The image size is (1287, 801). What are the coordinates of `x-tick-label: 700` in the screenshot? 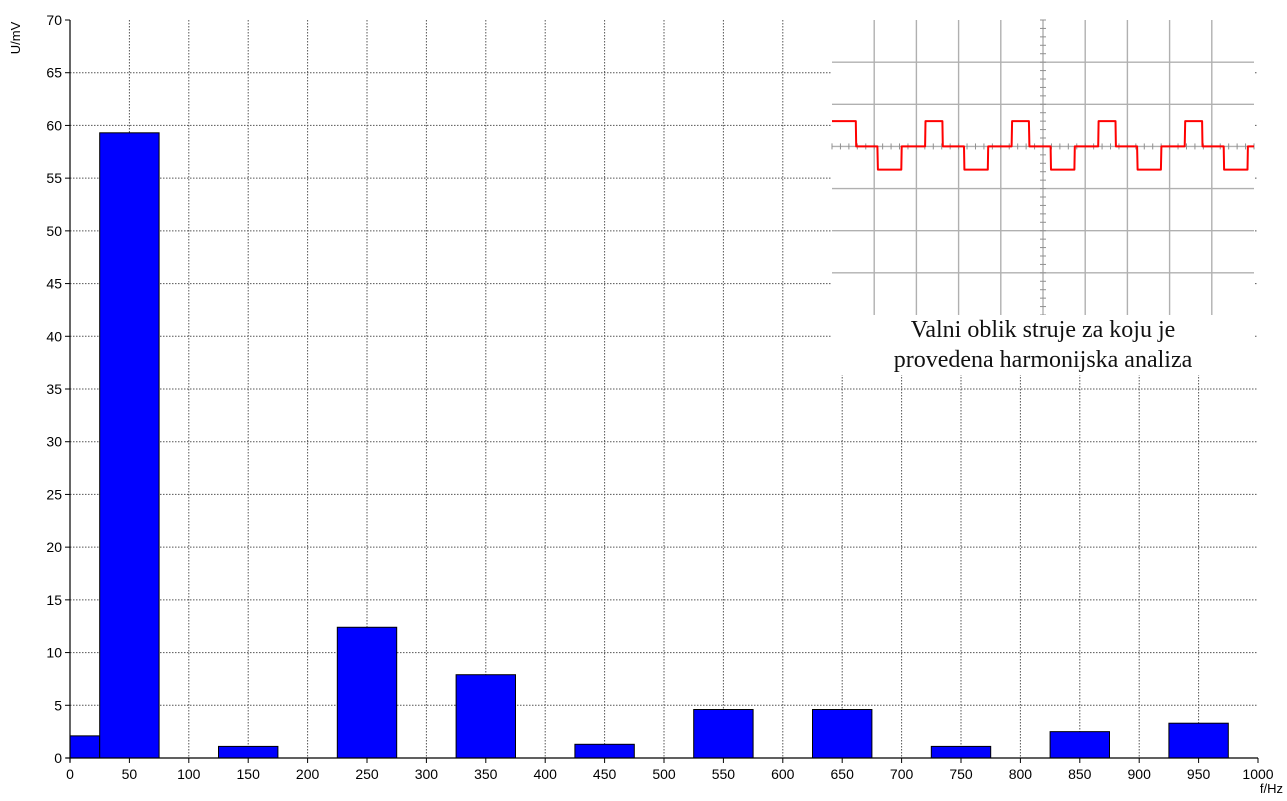 It's located at (902, 774).